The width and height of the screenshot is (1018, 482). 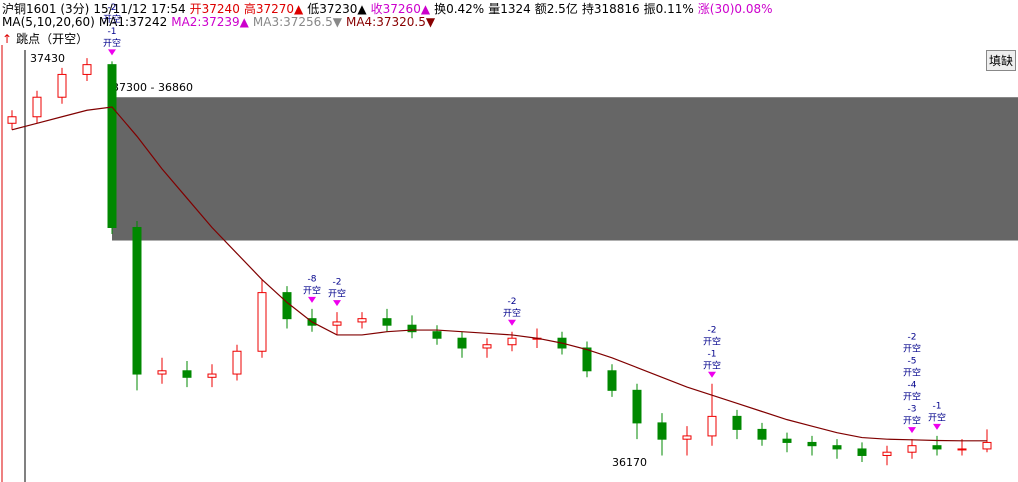 What do you see at coordinates (668, 9) in the screenshot?
I see `header-item: 振0.11%` at bounding box center [668, 9].